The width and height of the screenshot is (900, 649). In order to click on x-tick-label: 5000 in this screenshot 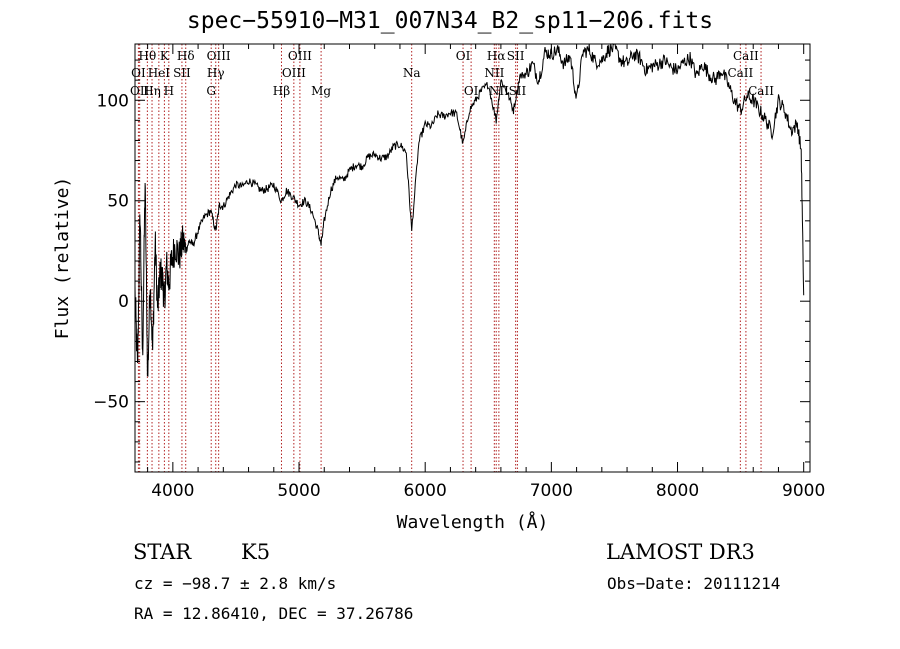, I will do `click(298, 491)`.